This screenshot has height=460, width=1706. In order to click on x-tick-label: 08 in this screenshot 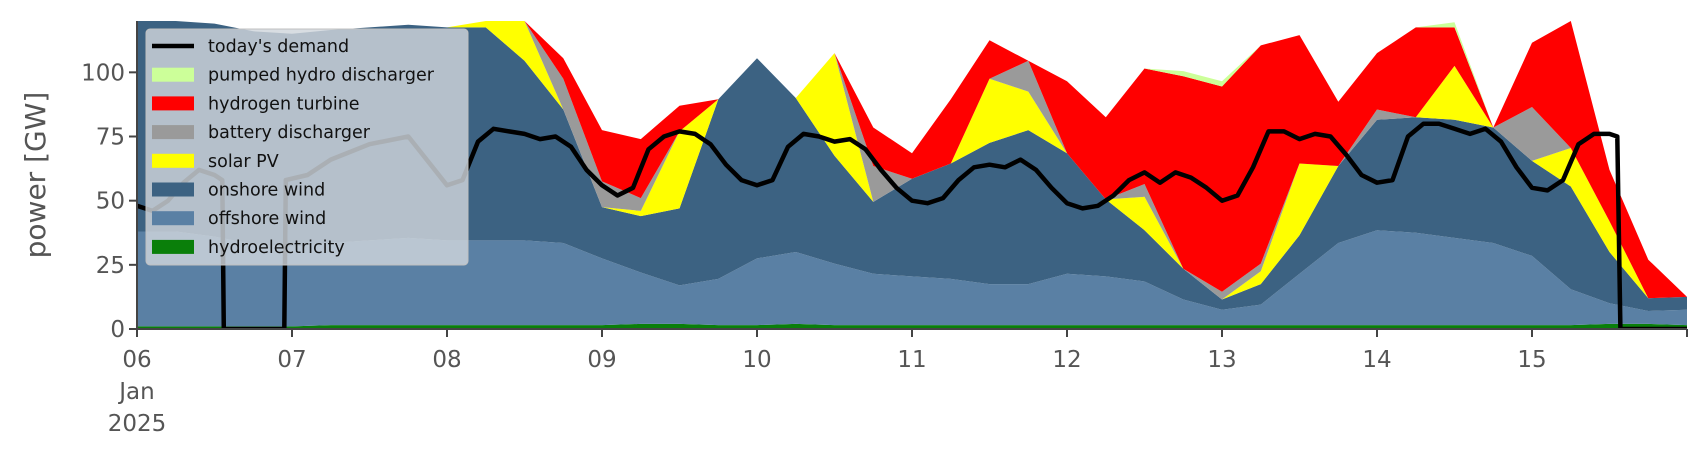, I will do `click(446, 360)`.